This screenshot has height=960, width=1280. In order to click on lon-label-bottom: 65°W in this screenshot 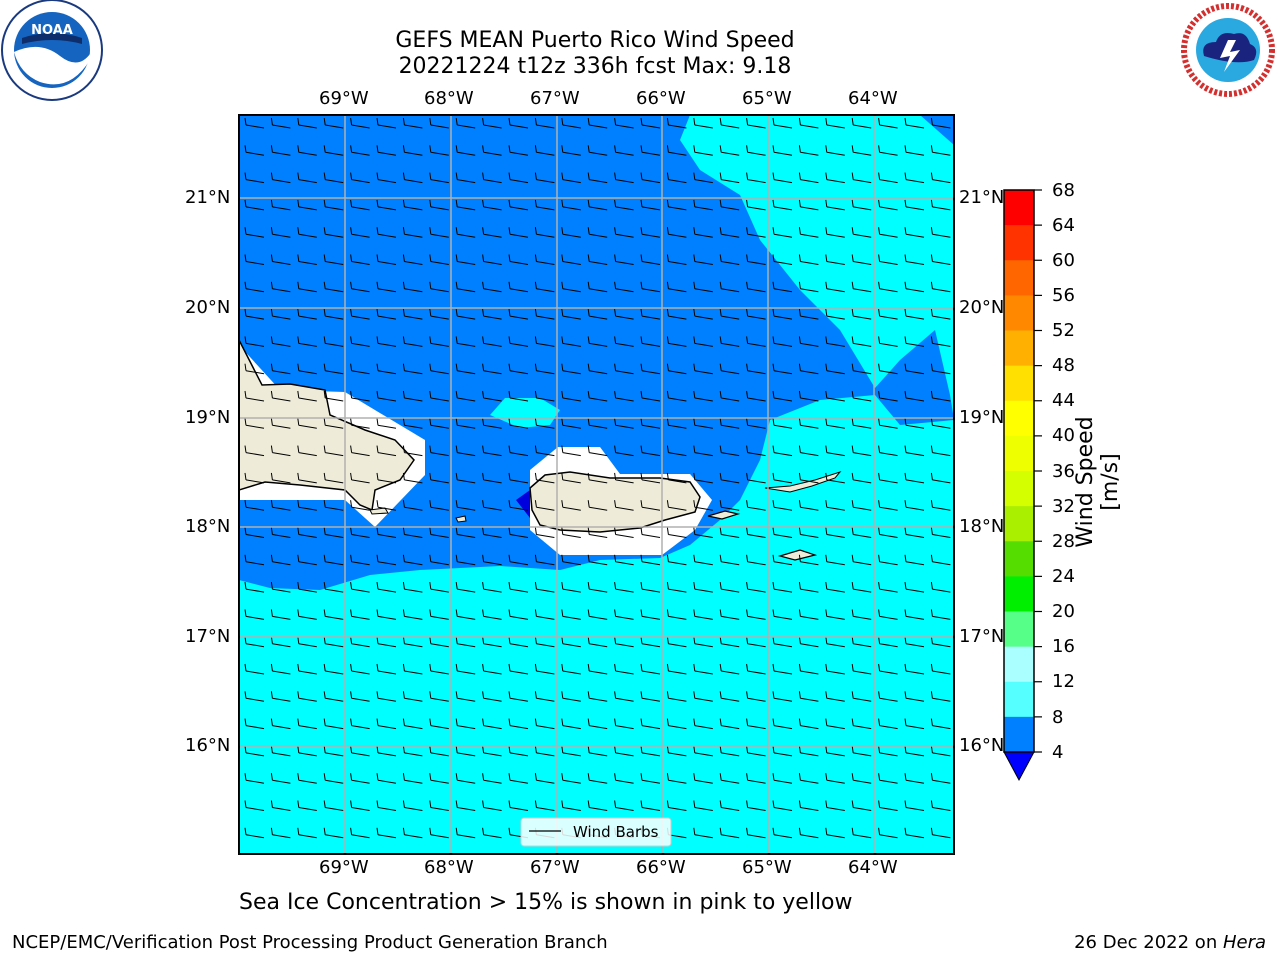, I will do `click(767, 867)`.